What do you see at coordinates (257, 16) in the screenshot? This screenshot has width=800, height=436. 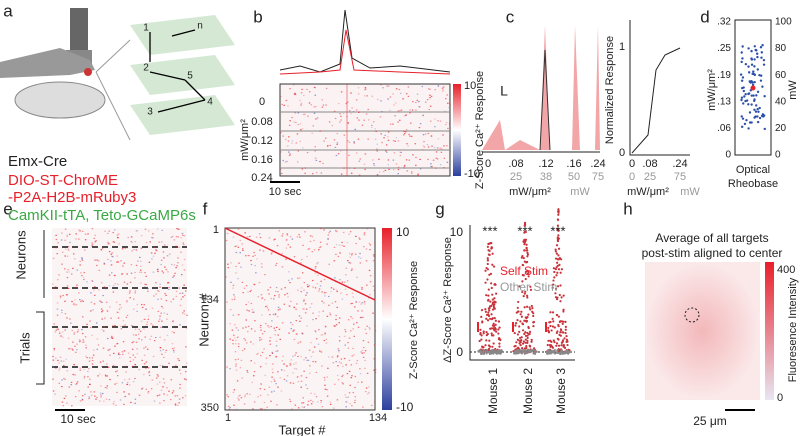 I see `panel-letter: b` at bounding box center [257, 16].